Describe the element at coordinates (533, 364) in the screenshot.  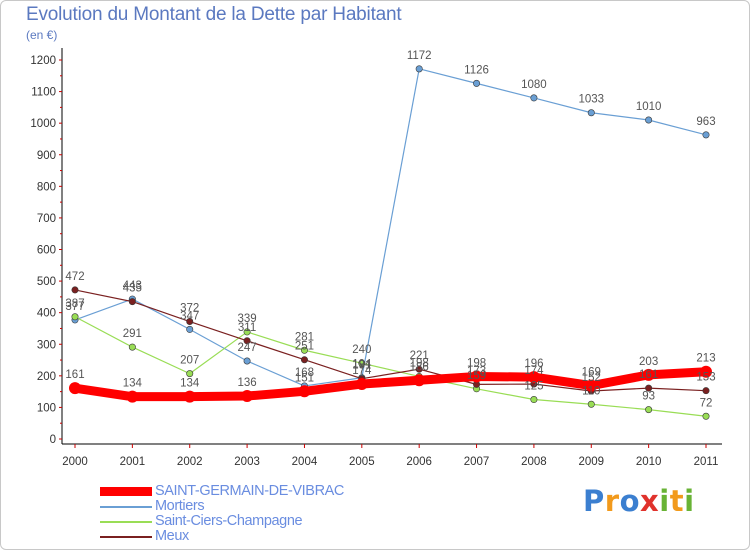
I see `data-label: 196` at that location.